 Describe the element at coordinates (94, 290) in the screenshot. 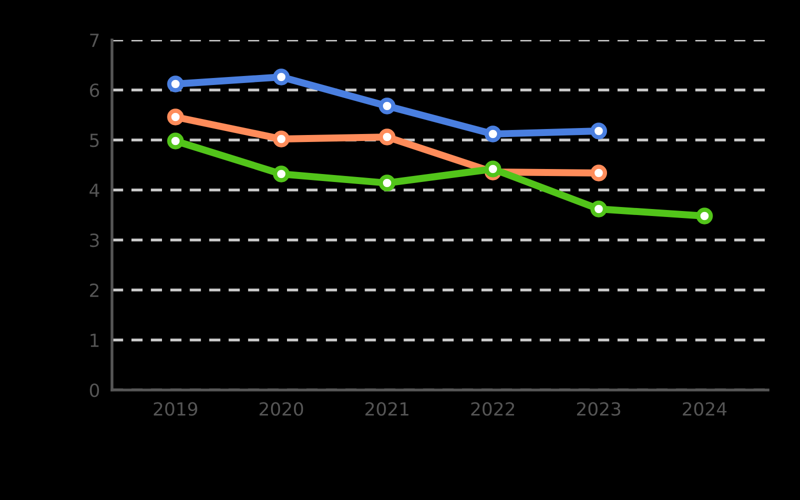

I see `y-tick-label: 2` at that location.